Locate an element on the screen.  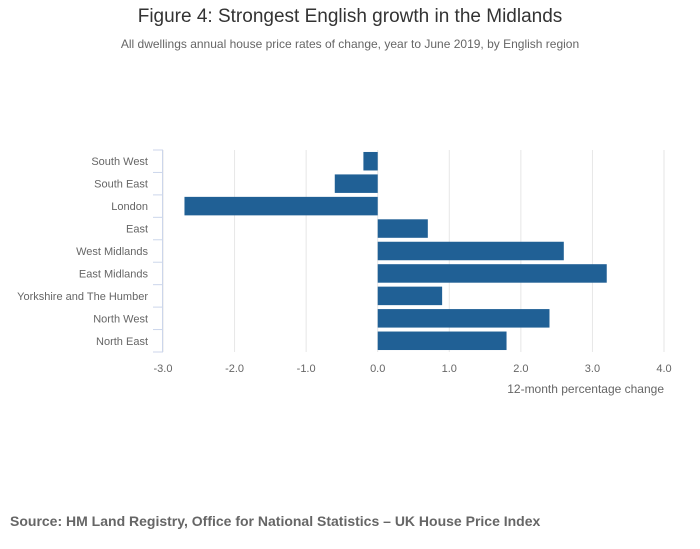
x-tick-label: 0.0 is located at coordinates (377, 369).